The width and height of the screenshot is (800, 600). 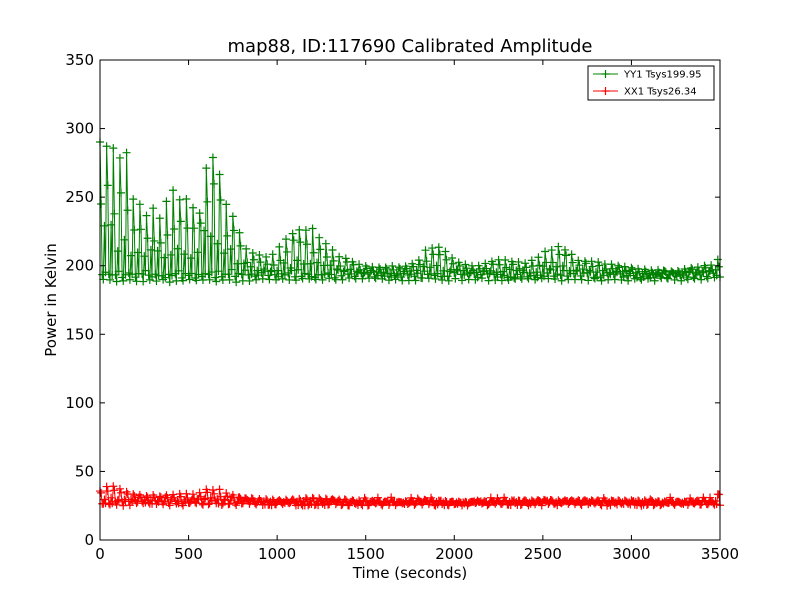 What do you see at coordinates (410, 573) in the screenshot?
I see `x-axis-label: Time (seconds)` at bounding box center [410, 573].